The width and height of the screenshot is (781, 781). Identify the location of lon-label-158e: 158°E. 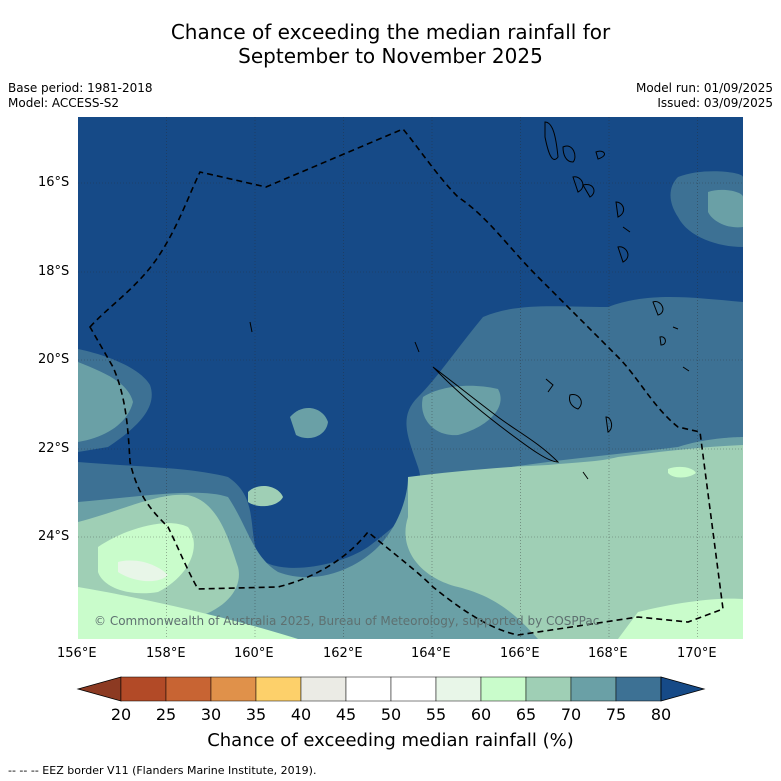
(166, 653).